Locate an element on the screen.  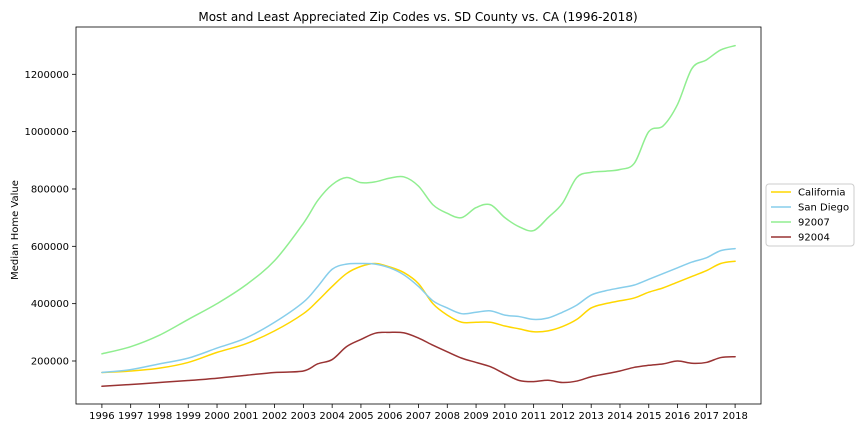
x-tick-label: 2000 is located at coordinates (216, 416).